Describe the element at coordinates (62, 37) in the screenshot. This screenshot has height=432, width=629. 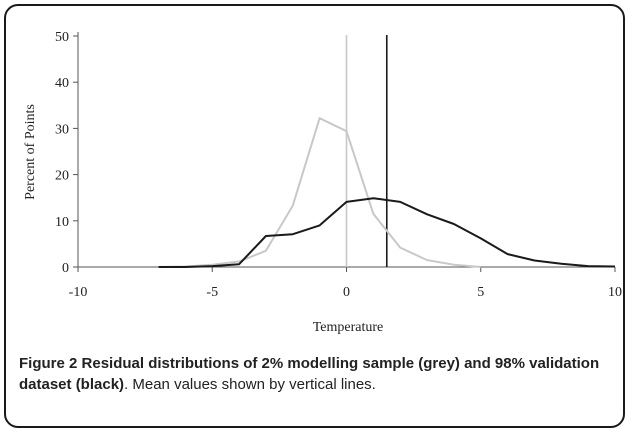
I see `y-tick-label: 50` at that location.